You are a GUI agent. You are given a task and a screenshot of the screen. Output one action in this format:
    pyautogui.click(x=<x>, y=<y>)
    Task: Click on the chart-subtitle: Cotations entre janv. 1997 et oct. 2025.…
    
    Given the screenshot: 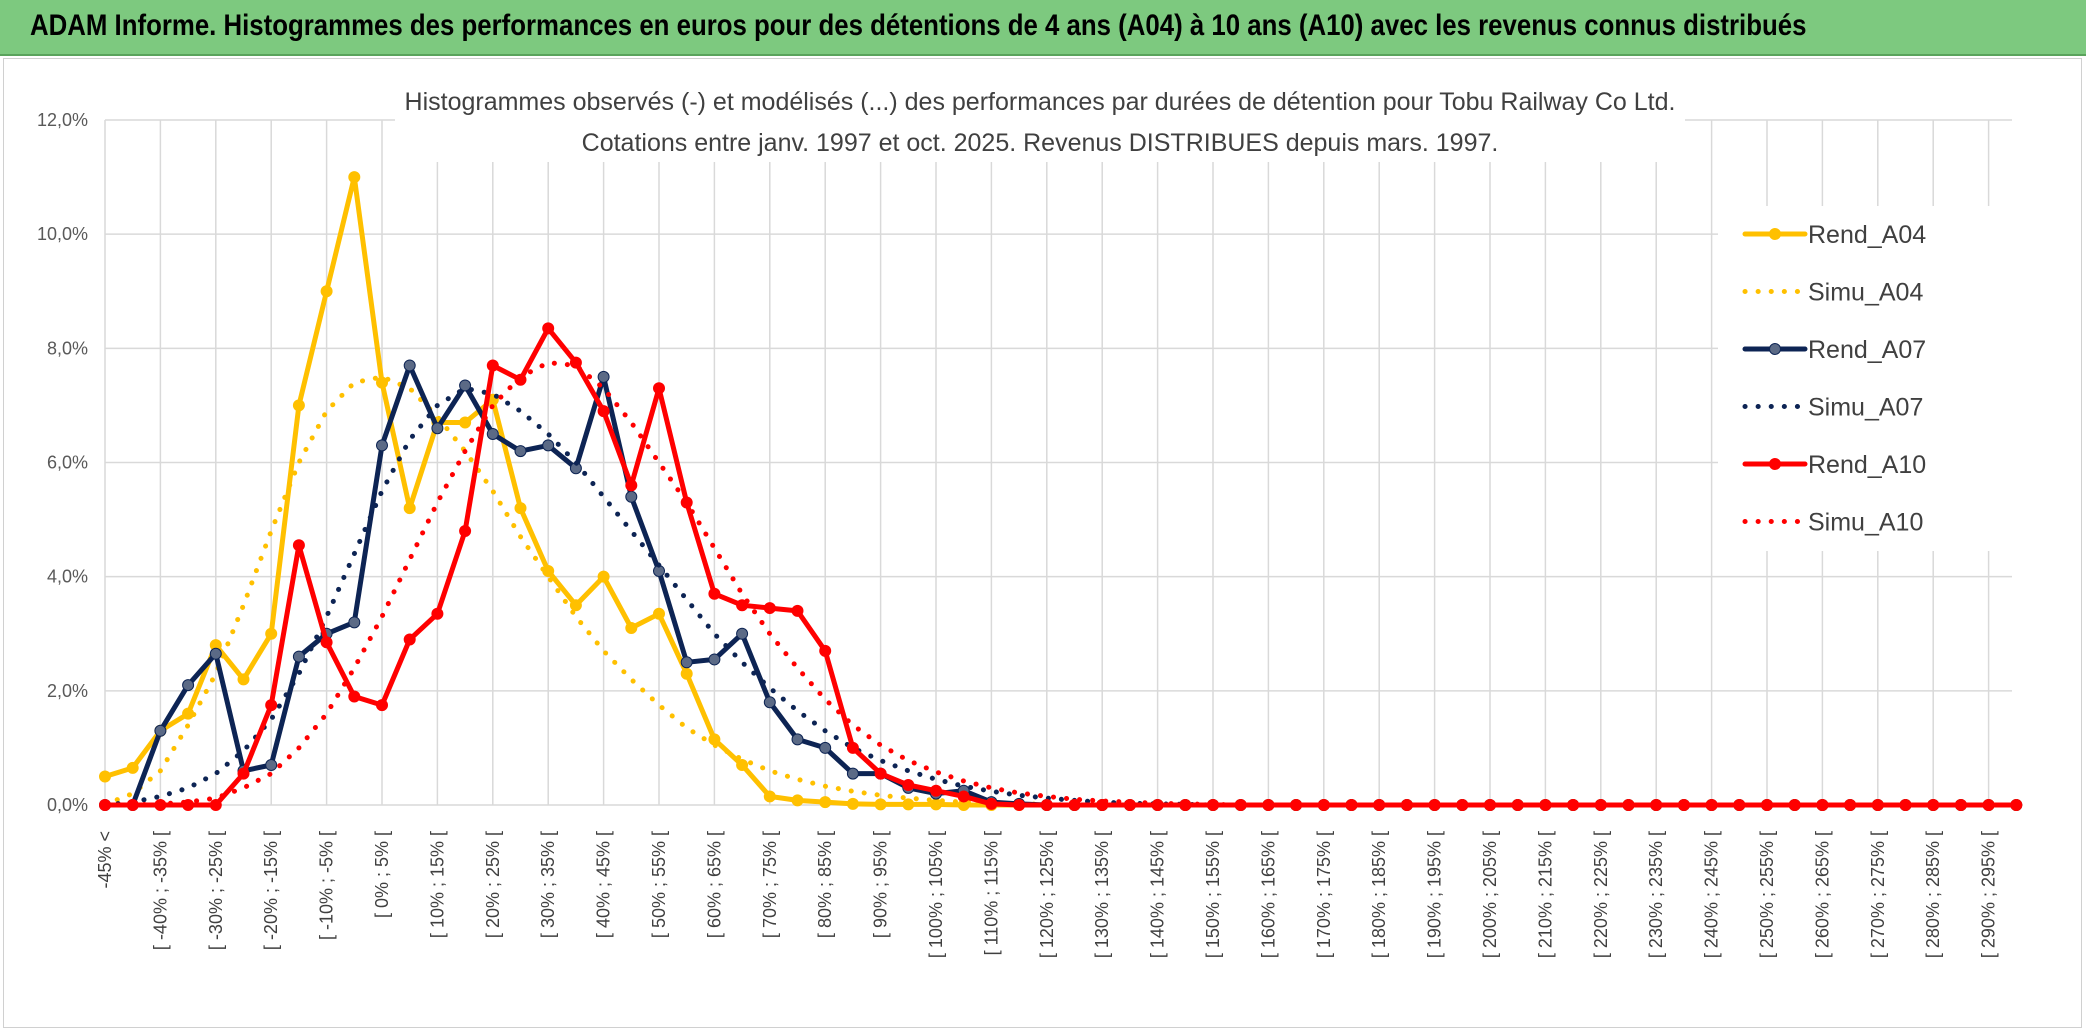 What is the action you would take?
    pyautogui.click(x=1040, y=143)
    